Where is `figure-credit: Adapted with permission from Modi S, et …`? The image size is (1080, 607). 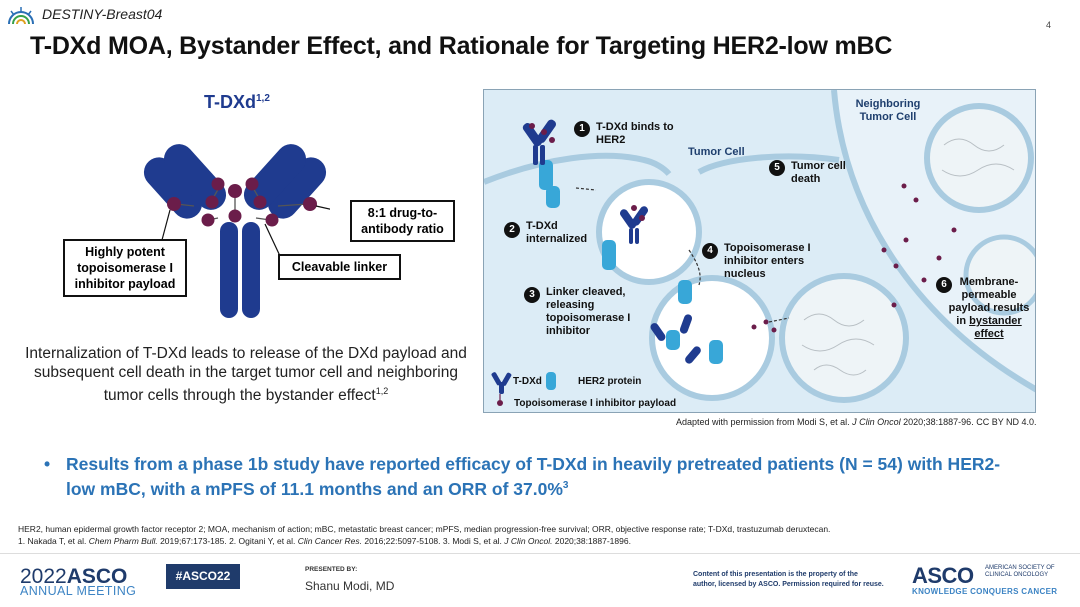
figure-credit: Adapted with permission from Modi S, et … is located at coordinates (856, 422).